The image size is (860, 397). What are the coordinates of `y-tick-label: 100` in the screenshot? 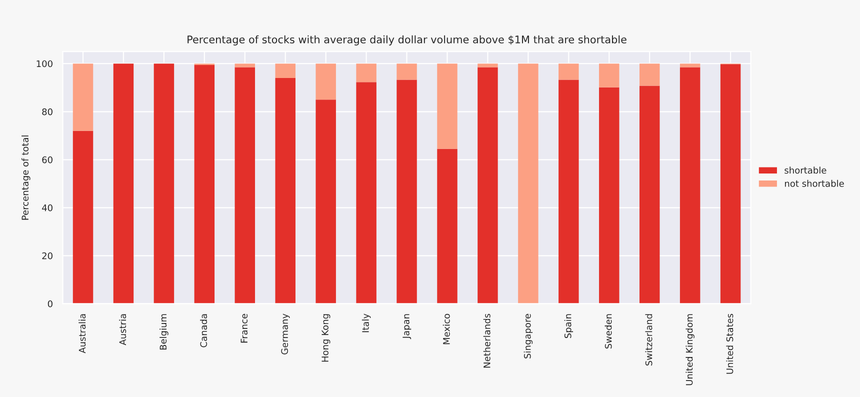 It's located at (44, 64).